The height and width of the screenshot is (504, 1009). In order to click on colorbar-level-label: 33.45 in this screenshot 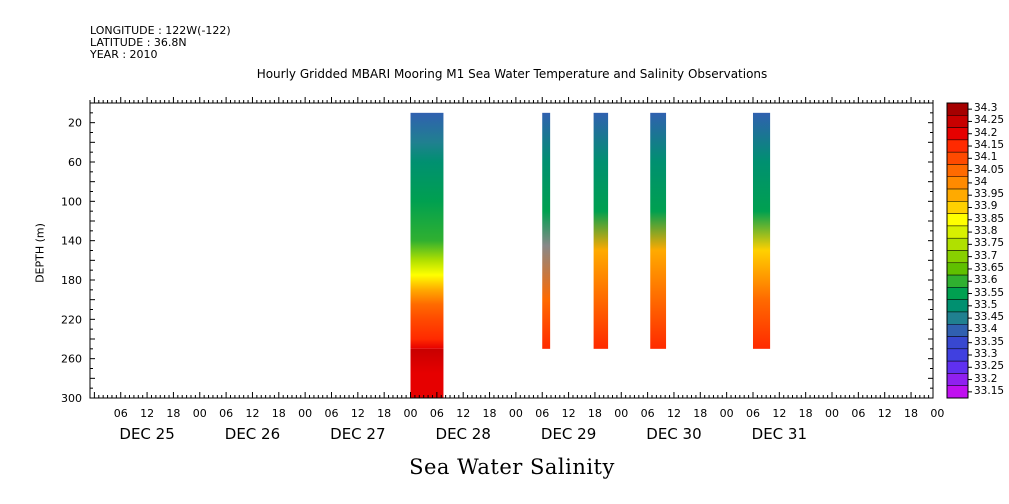, I will do `click(989, 317)`.